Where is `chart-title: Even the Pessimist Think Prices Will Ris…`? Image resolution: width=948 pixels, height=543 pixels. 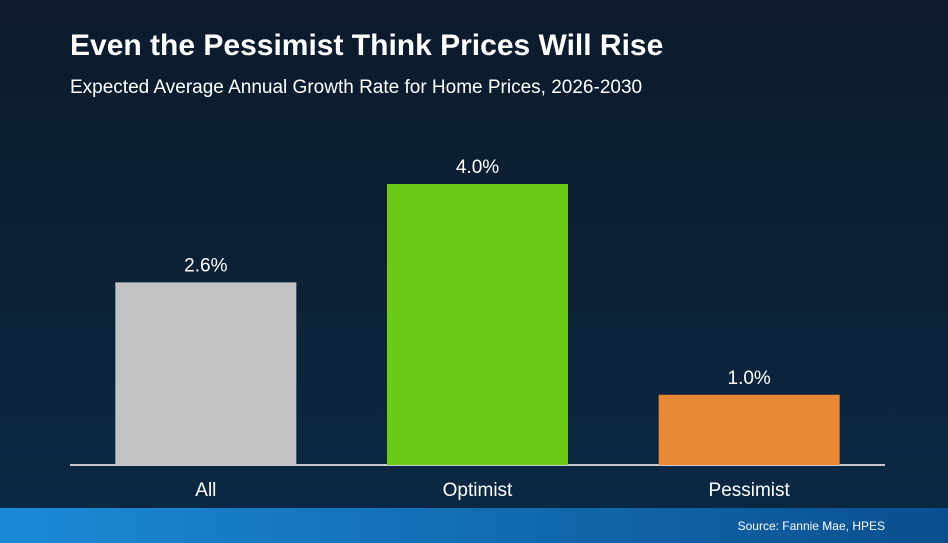 chart-title: Even the Pessimist Think Prices Will Ris… is located at coordinates (366, 45).